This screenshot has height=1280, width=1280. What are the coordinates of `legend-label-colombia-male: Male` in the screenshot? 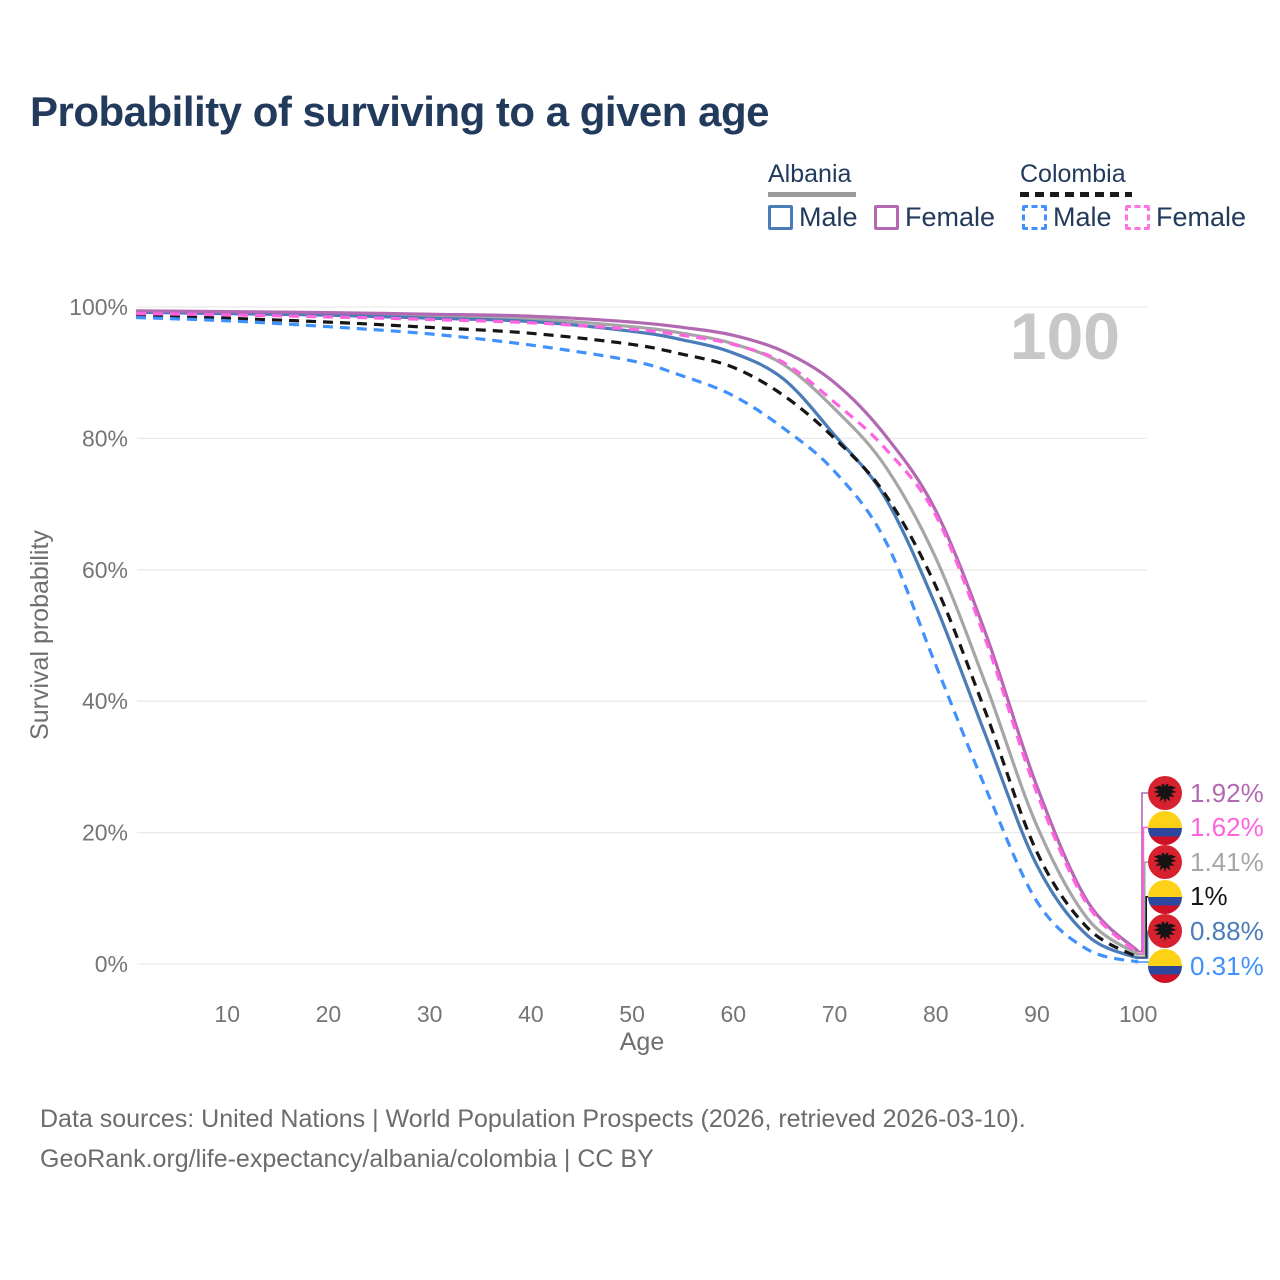 It's located at (1082, 217).